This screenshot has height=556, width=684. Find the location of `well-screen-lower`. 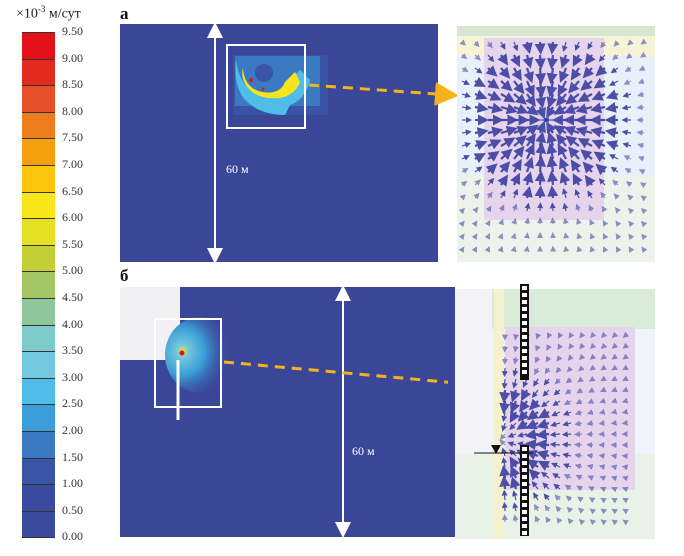

well-screen-lower is located at coordinates (524, 490).